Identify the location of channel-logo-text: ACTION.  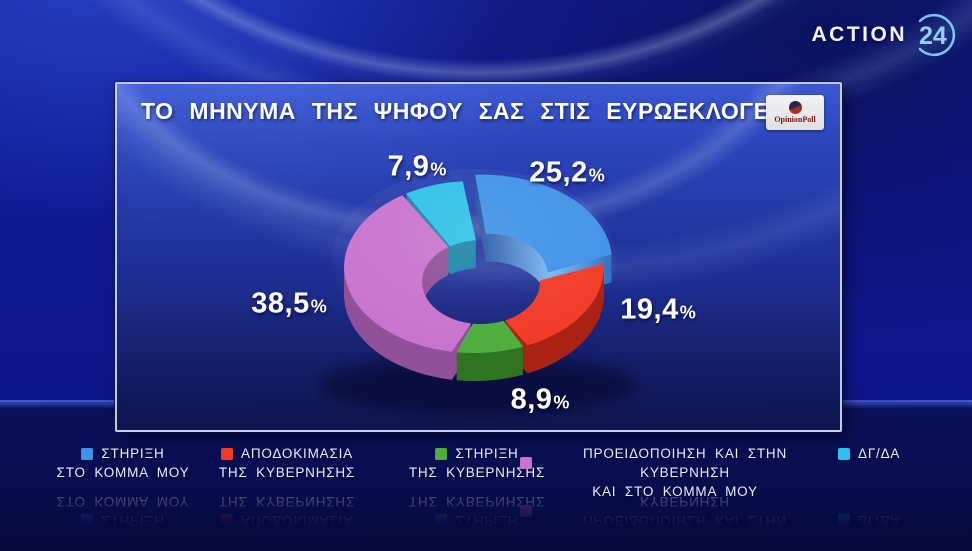
(859, 34).